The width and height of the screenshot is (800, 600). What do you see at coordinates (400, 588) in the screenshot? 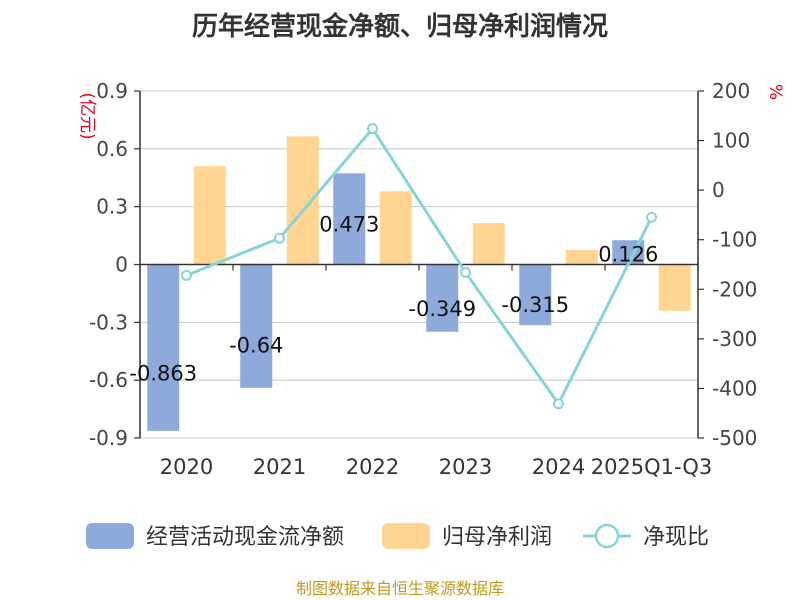
I see `source-note: 制图数据来自恒生聚源数据库` at bounding box center [400, 588].